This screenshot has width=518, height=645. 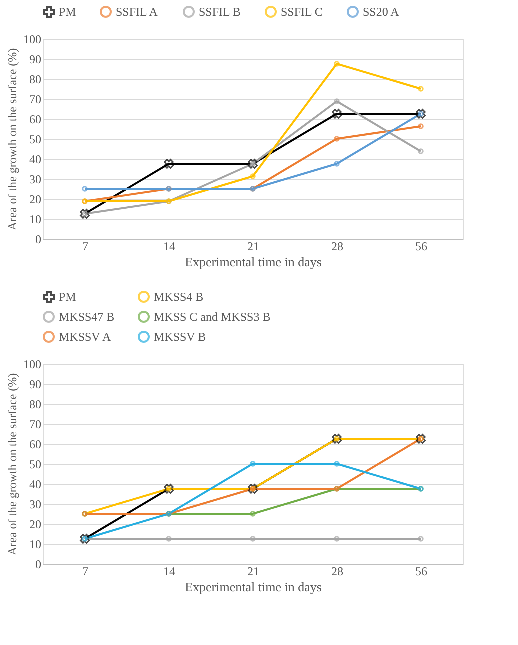 I want to click on legend-label: SS20 A, so click(x=381, y=12).